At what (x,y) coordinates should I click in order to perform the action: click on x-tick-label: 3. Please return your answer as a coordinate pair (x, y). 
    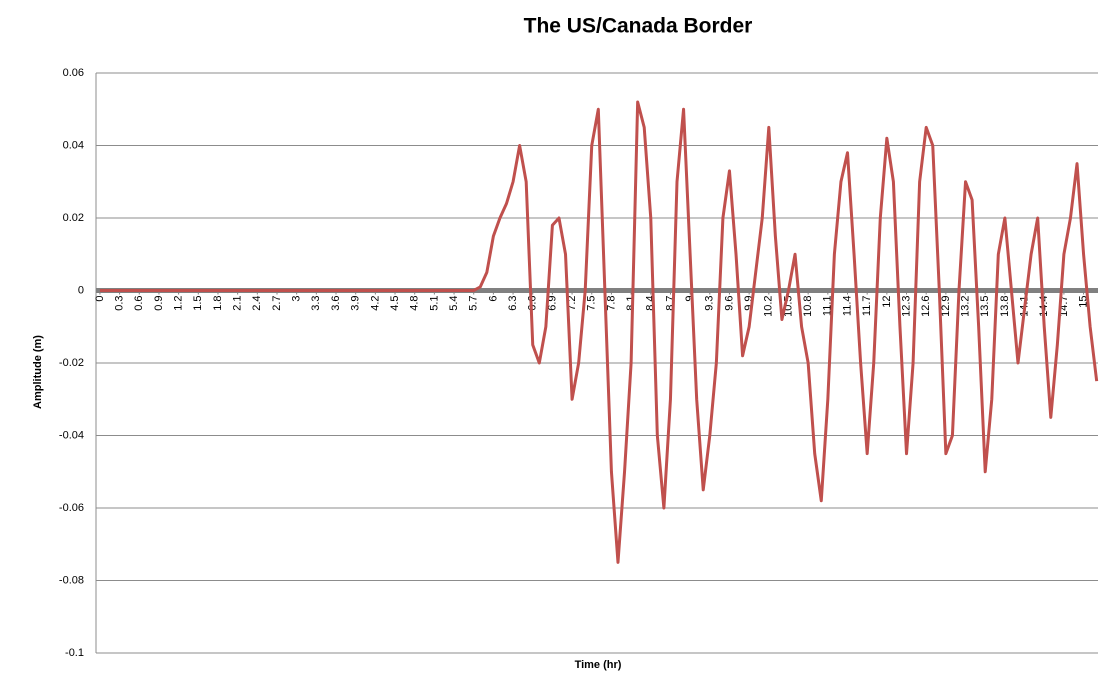
    Looking at the image, I should click on (297, 299).